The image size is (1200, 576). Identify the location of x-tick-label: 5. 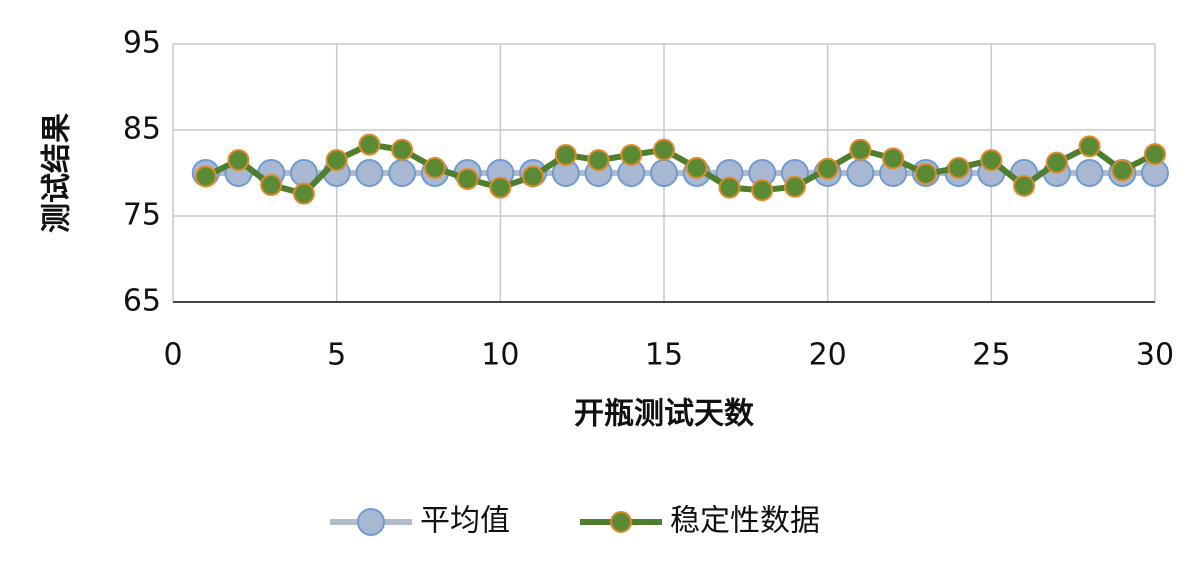
(336, 355).